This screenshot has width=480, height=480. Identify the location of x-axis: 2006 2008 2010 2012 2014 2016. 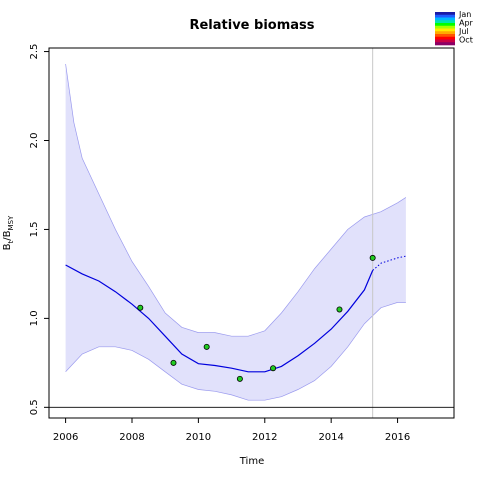
(231, 430).